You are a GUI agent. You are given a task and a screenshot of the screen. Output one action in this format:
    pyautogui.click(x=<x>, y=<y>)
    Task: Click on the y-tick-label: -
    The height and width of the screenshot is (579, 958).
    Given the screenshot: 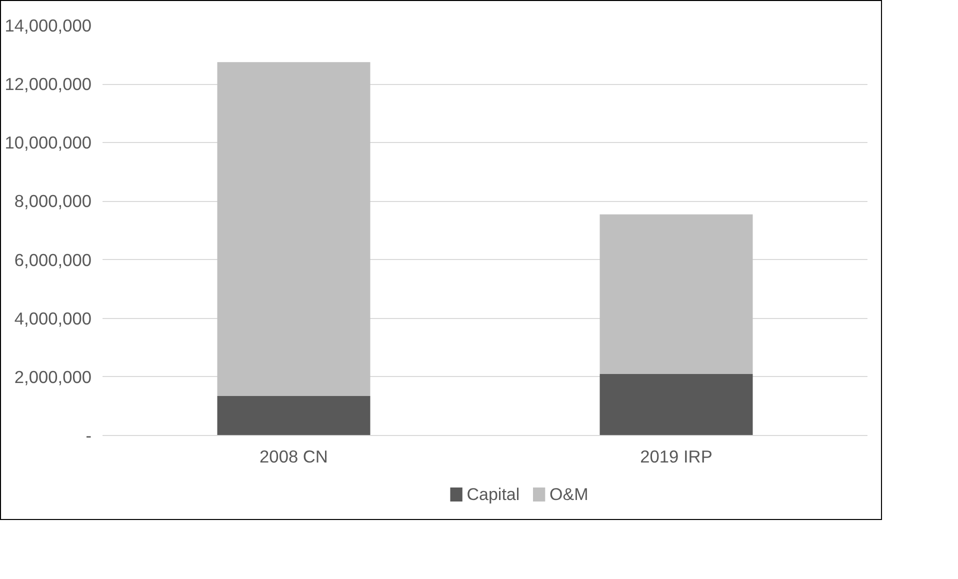 What is the action you would take?
    pyautogui.click(x=89, y=436)
    